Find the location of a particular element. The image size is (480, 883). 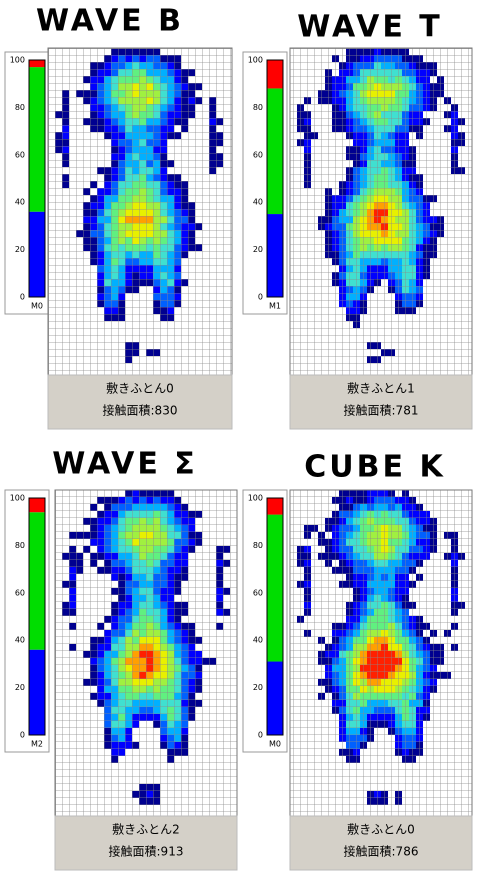

legend-label: M2 is located at coordinates (37, 744).